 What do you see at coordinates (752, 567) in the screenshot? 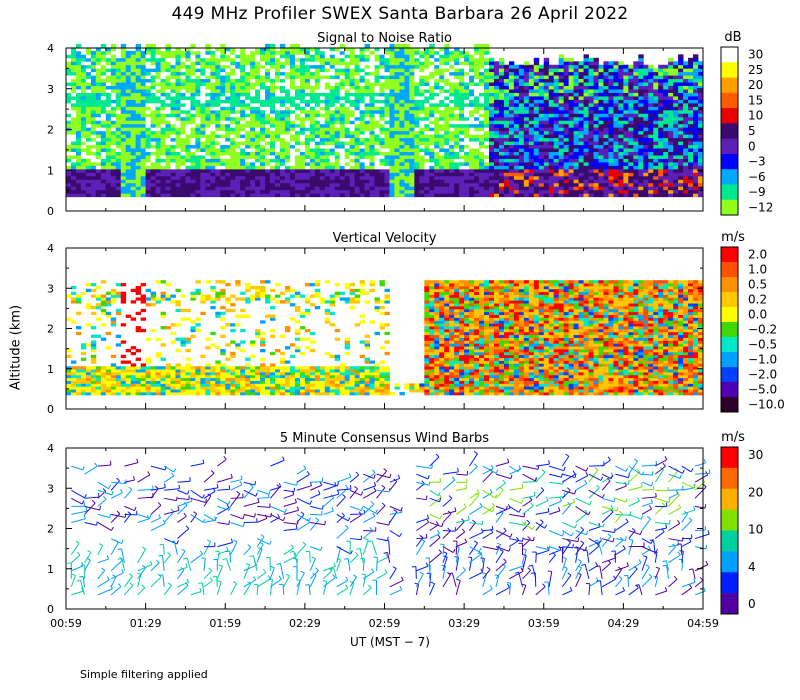
I see `colorbar-label: 4` at bounding box center [752, 567].